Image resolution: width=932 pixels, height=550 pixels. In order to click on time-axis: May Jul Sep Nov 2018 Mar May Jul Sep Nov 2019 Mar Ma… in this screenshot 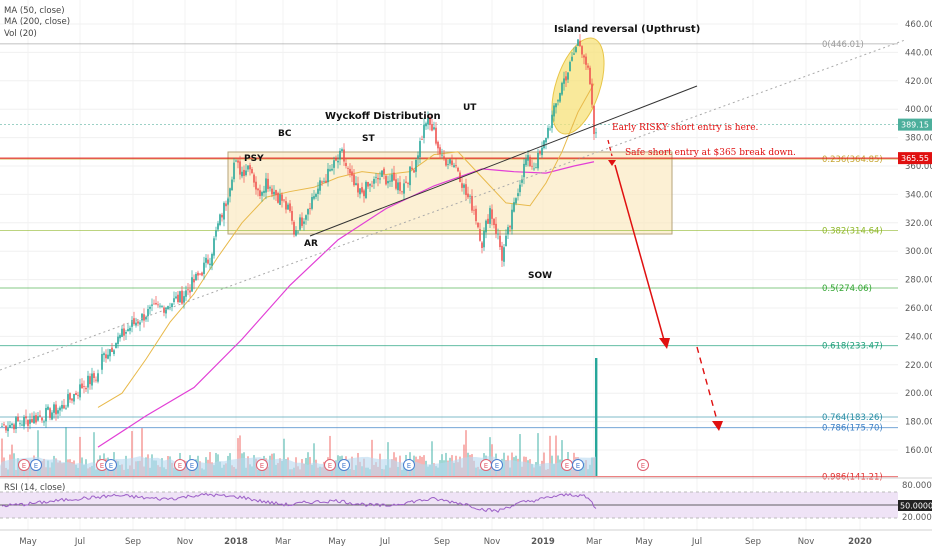, I will do `click(466, 538)`.